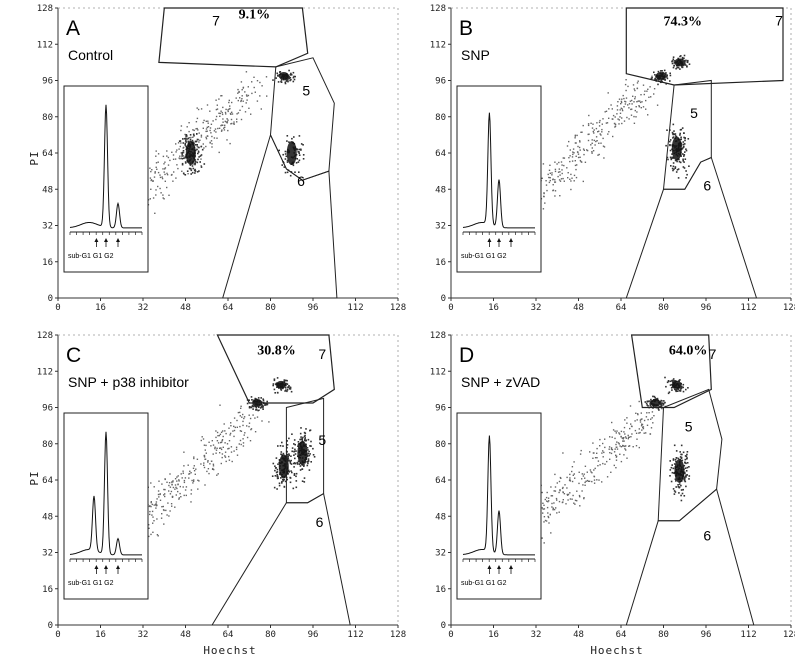 The image size is (795, 657). What do you see at coordinates (128, 382) in the screenshot?
I see `condition-label: SNP + p38 inhibitor` at bounding box center [128, 382].